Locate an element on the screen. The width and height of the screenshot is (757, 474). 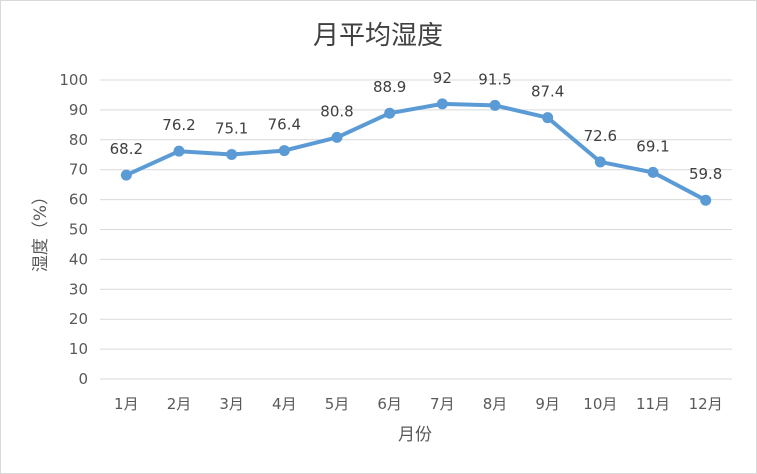
y-axis-title: 湿度（%） is located at coordinates (41, 230).